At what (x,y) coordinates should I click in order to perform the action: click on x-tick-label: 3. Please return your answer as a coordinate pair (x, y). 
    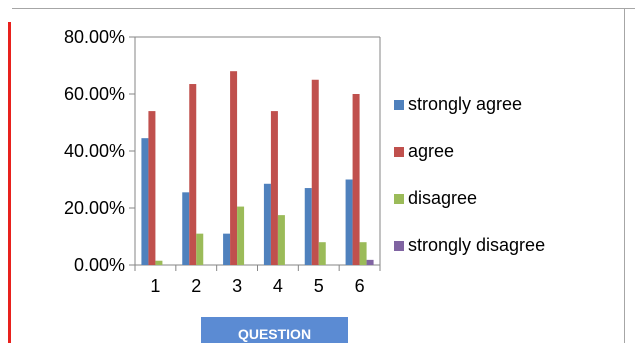
    Looking at the image, I should click on (237, 286).